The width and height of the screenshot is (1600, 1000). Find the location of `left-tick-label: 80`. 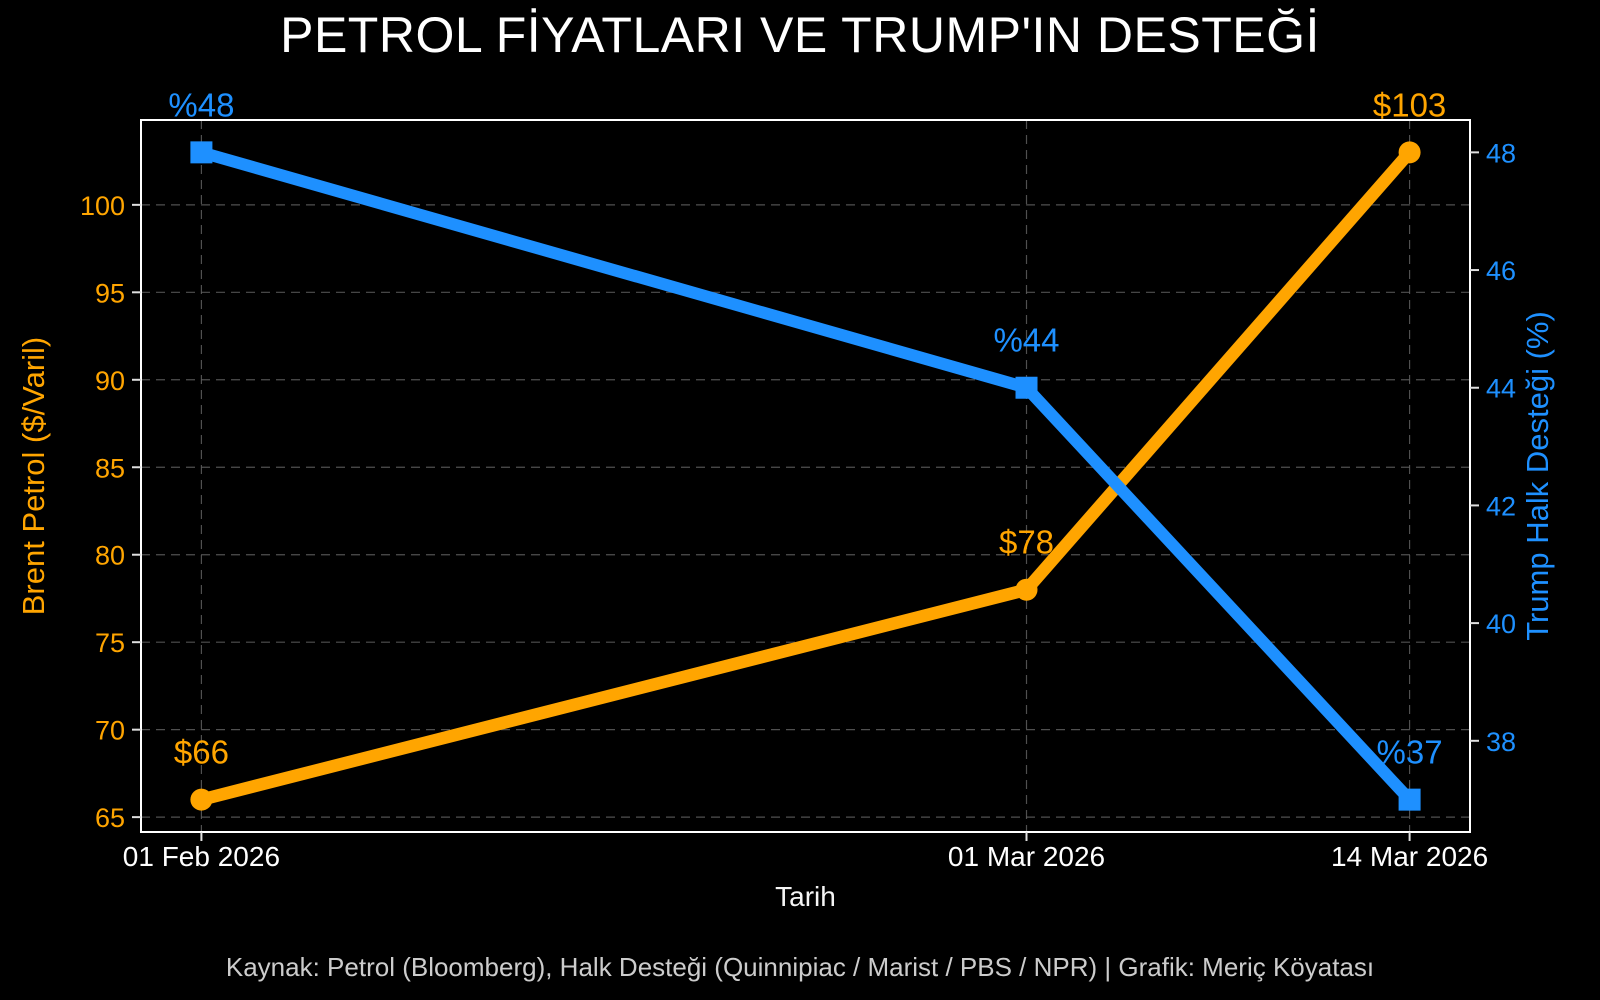

left-tick-label: 80 is located at coordinates (110, 556).